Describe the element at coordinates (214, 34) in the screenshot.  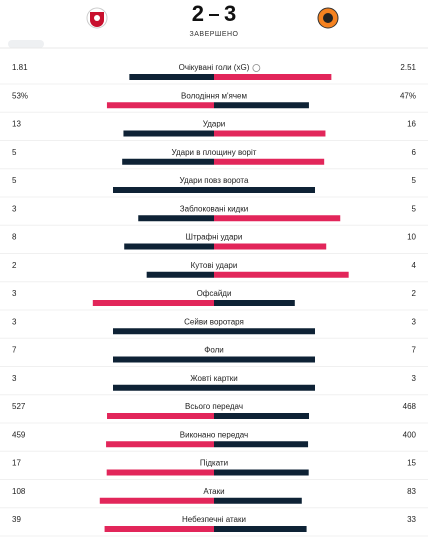
I see `match-status: ЗАВЕРШЕНО` at that location.